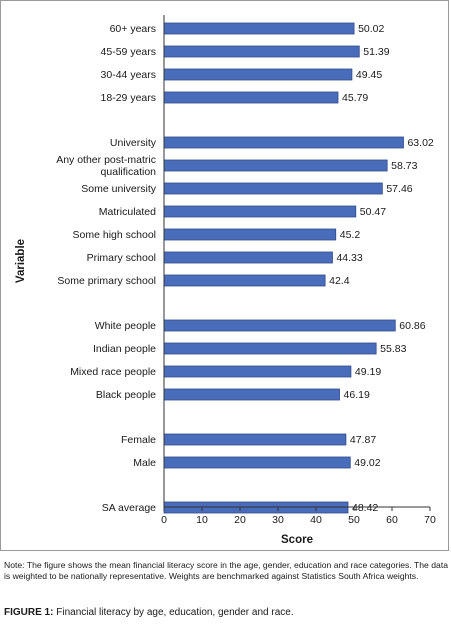  Describe the element at coordinates (121, 258) in the screenshot. I see `category-label-primary-school: Primary school` at that location.